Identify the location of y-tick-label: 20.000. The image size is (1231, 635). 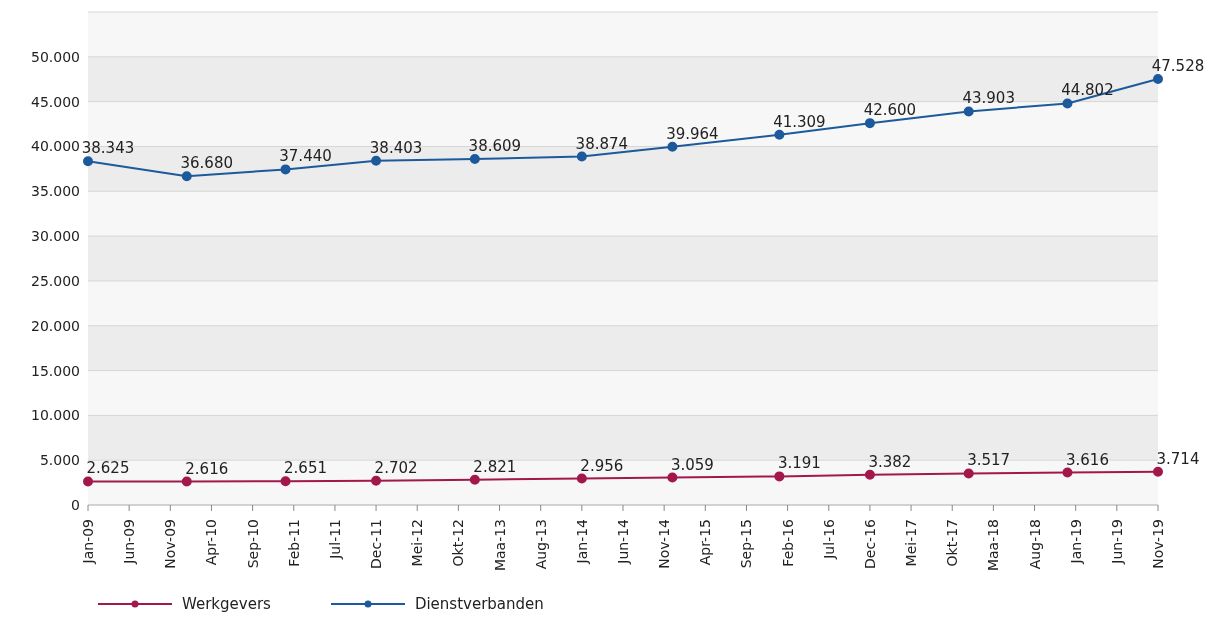
(55, 325).